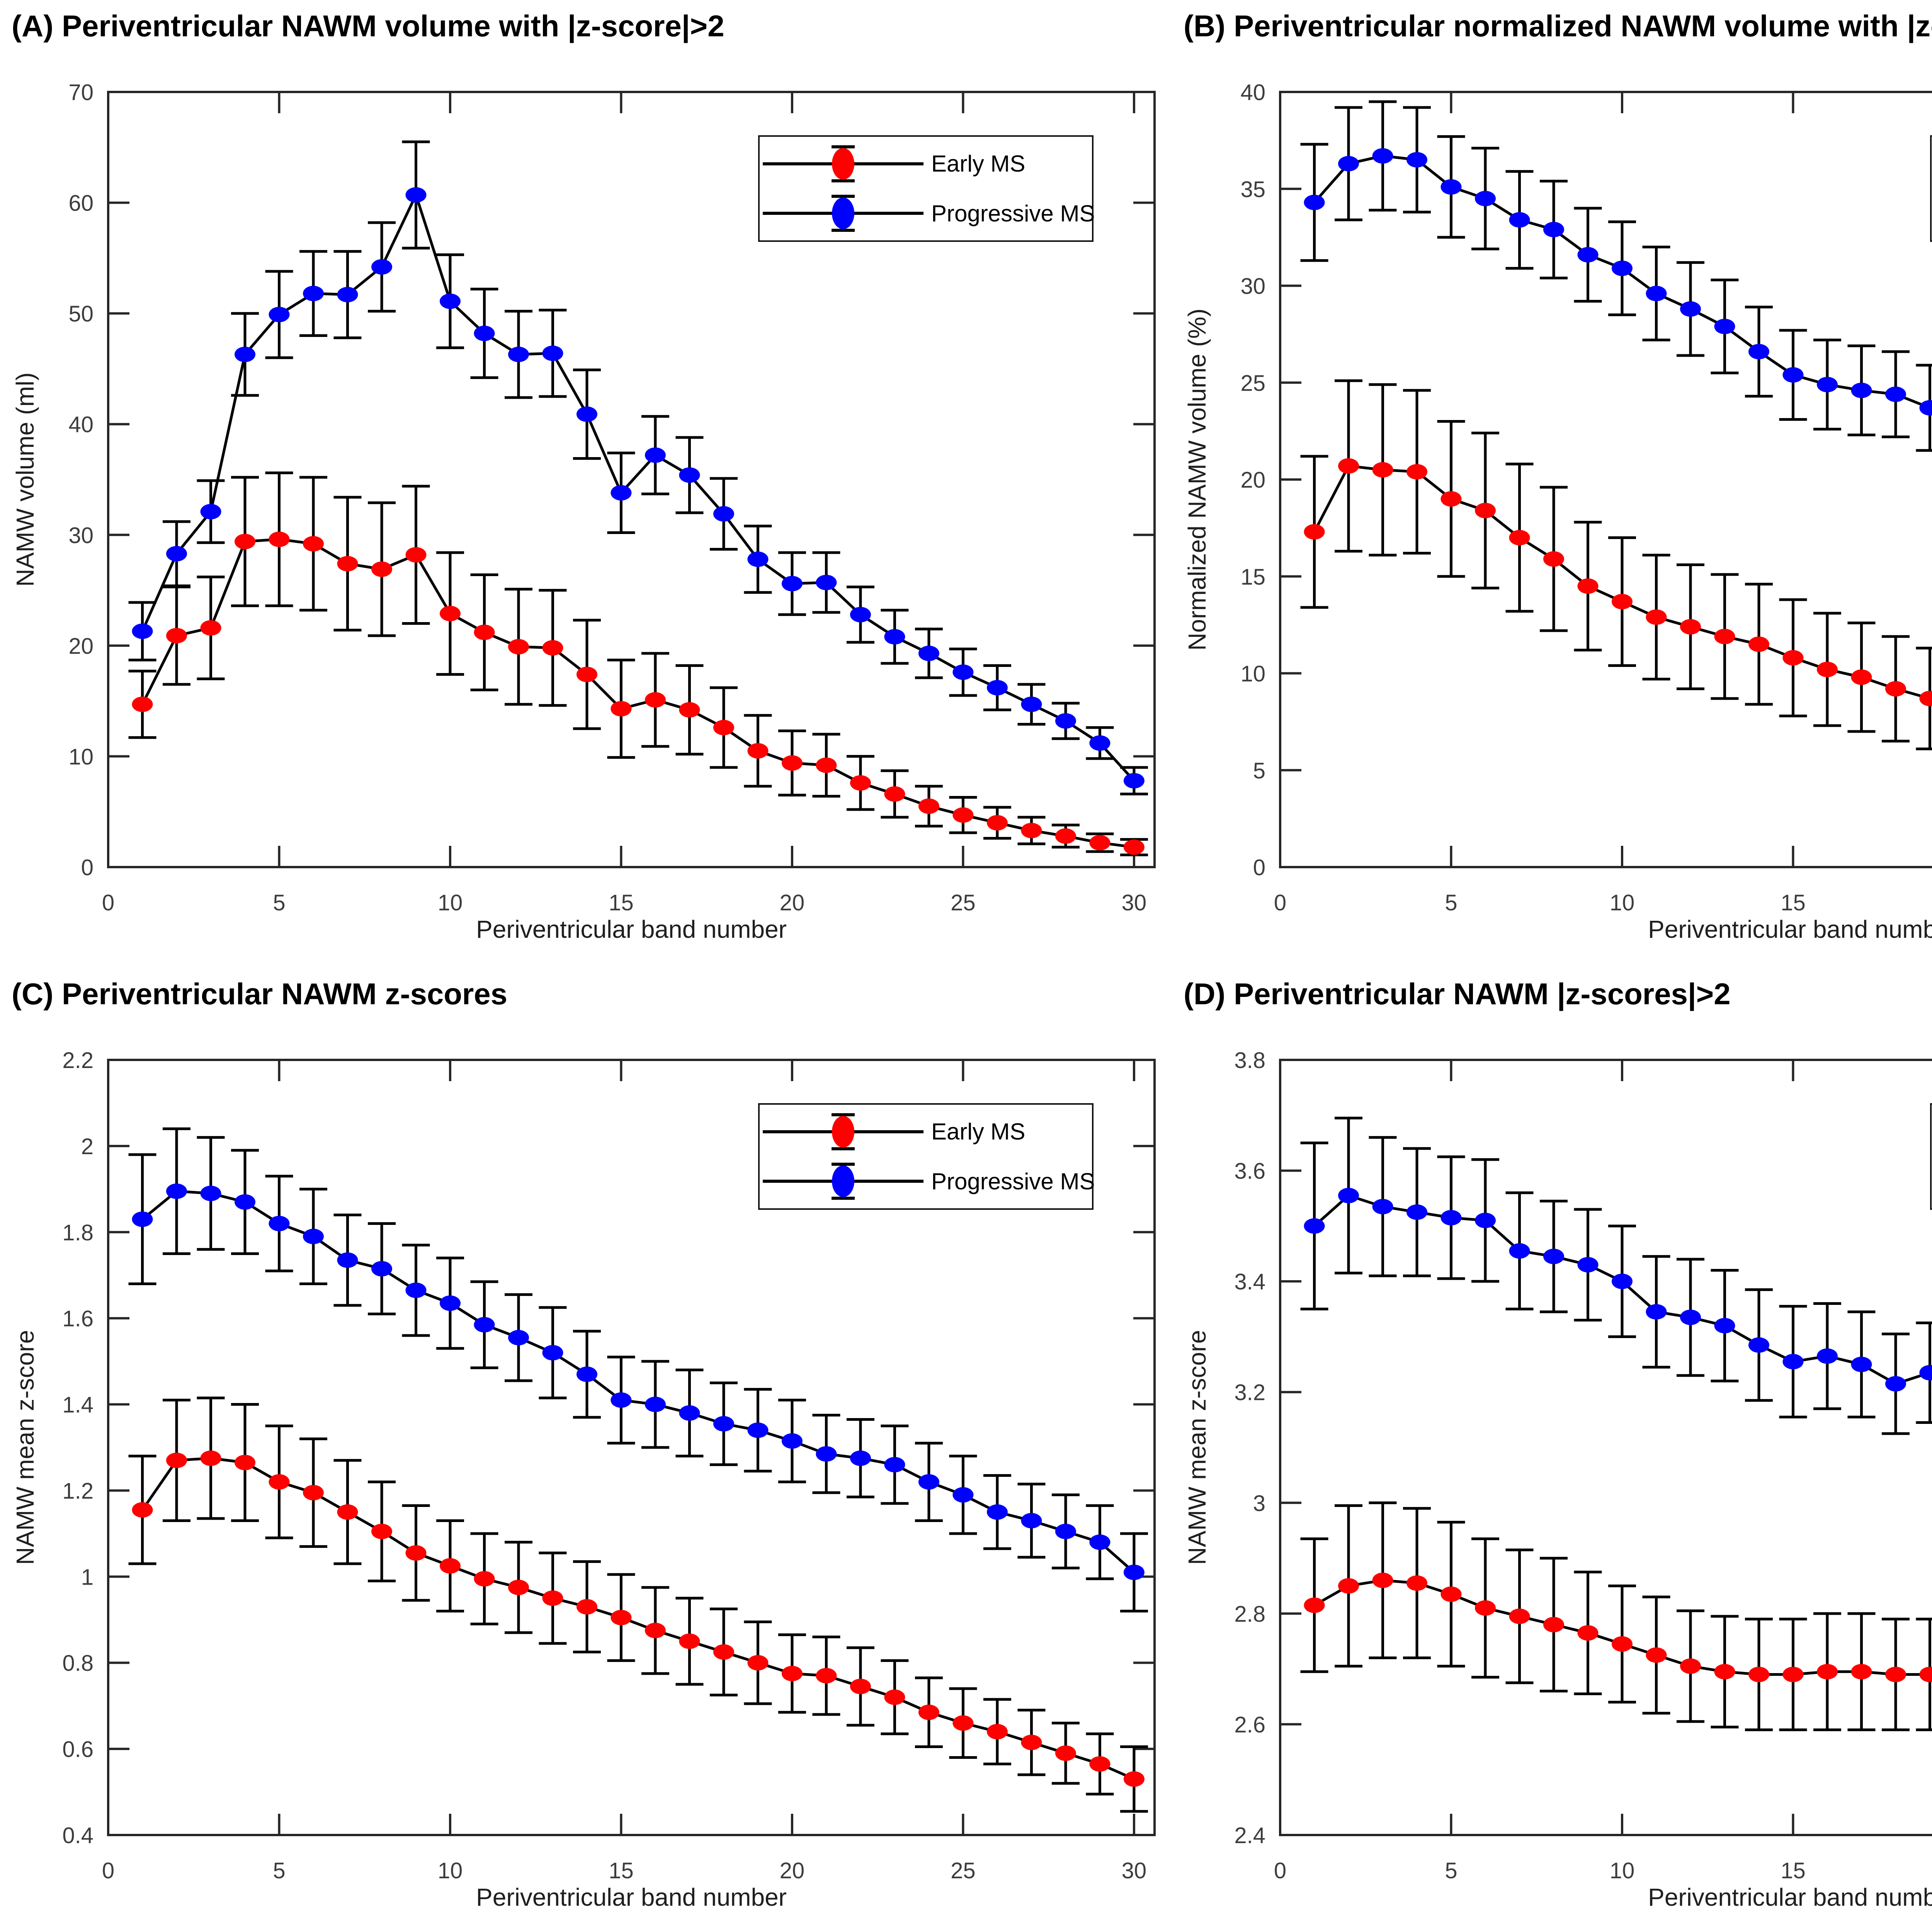 The width and height of the screenshot is (1932, 1932). I want to click on panel-a-ylabel: NAMW volume (ml), so click(25, 479).